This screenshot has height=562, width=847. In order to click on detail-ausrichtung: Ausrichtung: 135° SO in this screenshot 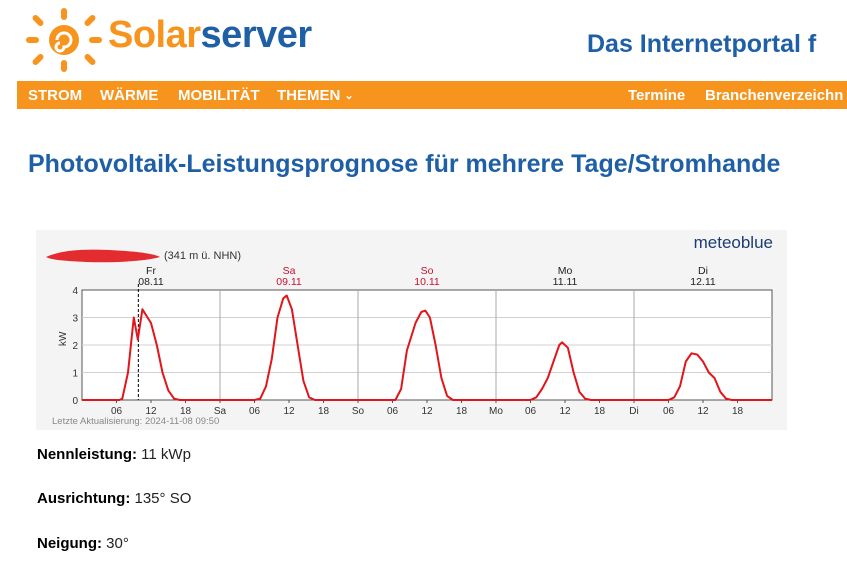, I will do `click(114, 498)`.